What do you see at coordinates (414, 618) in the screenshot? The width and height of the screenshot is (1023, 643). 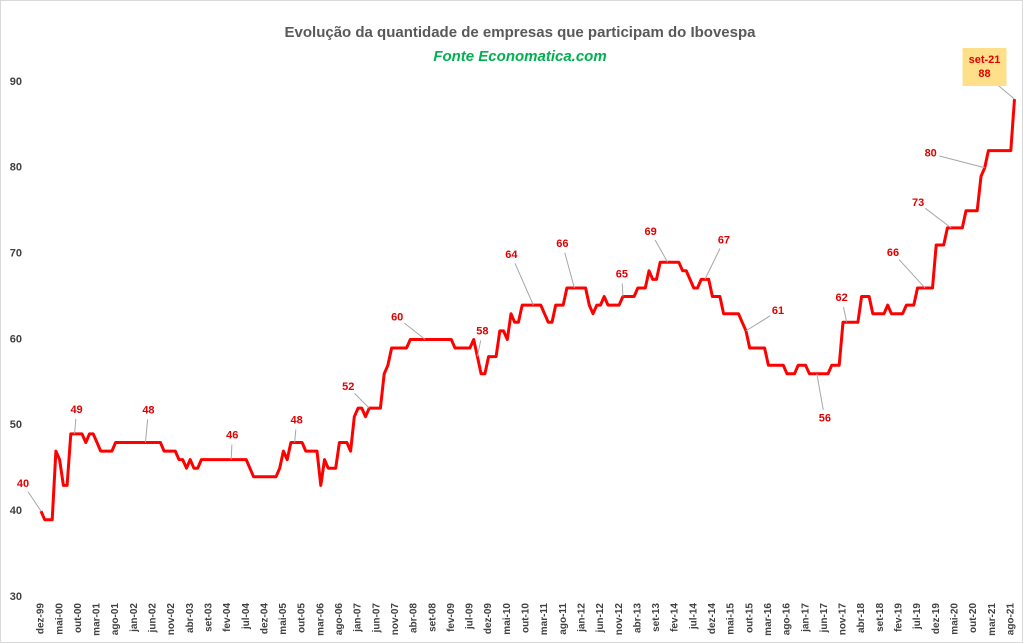 I see `x-tick-label: abr-08` at bounding box center [414, 618].